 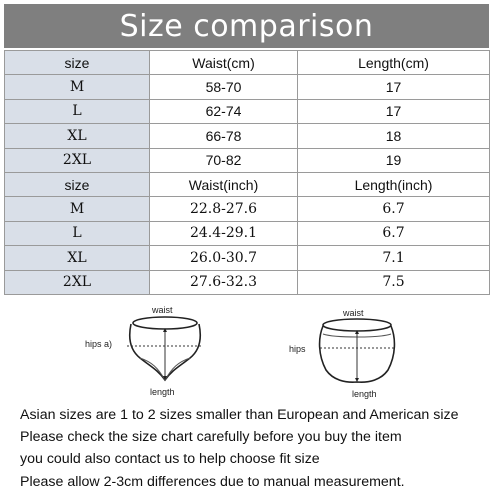 I want to click on table-row: XL 66-78 18, so click(x=247, y=136).